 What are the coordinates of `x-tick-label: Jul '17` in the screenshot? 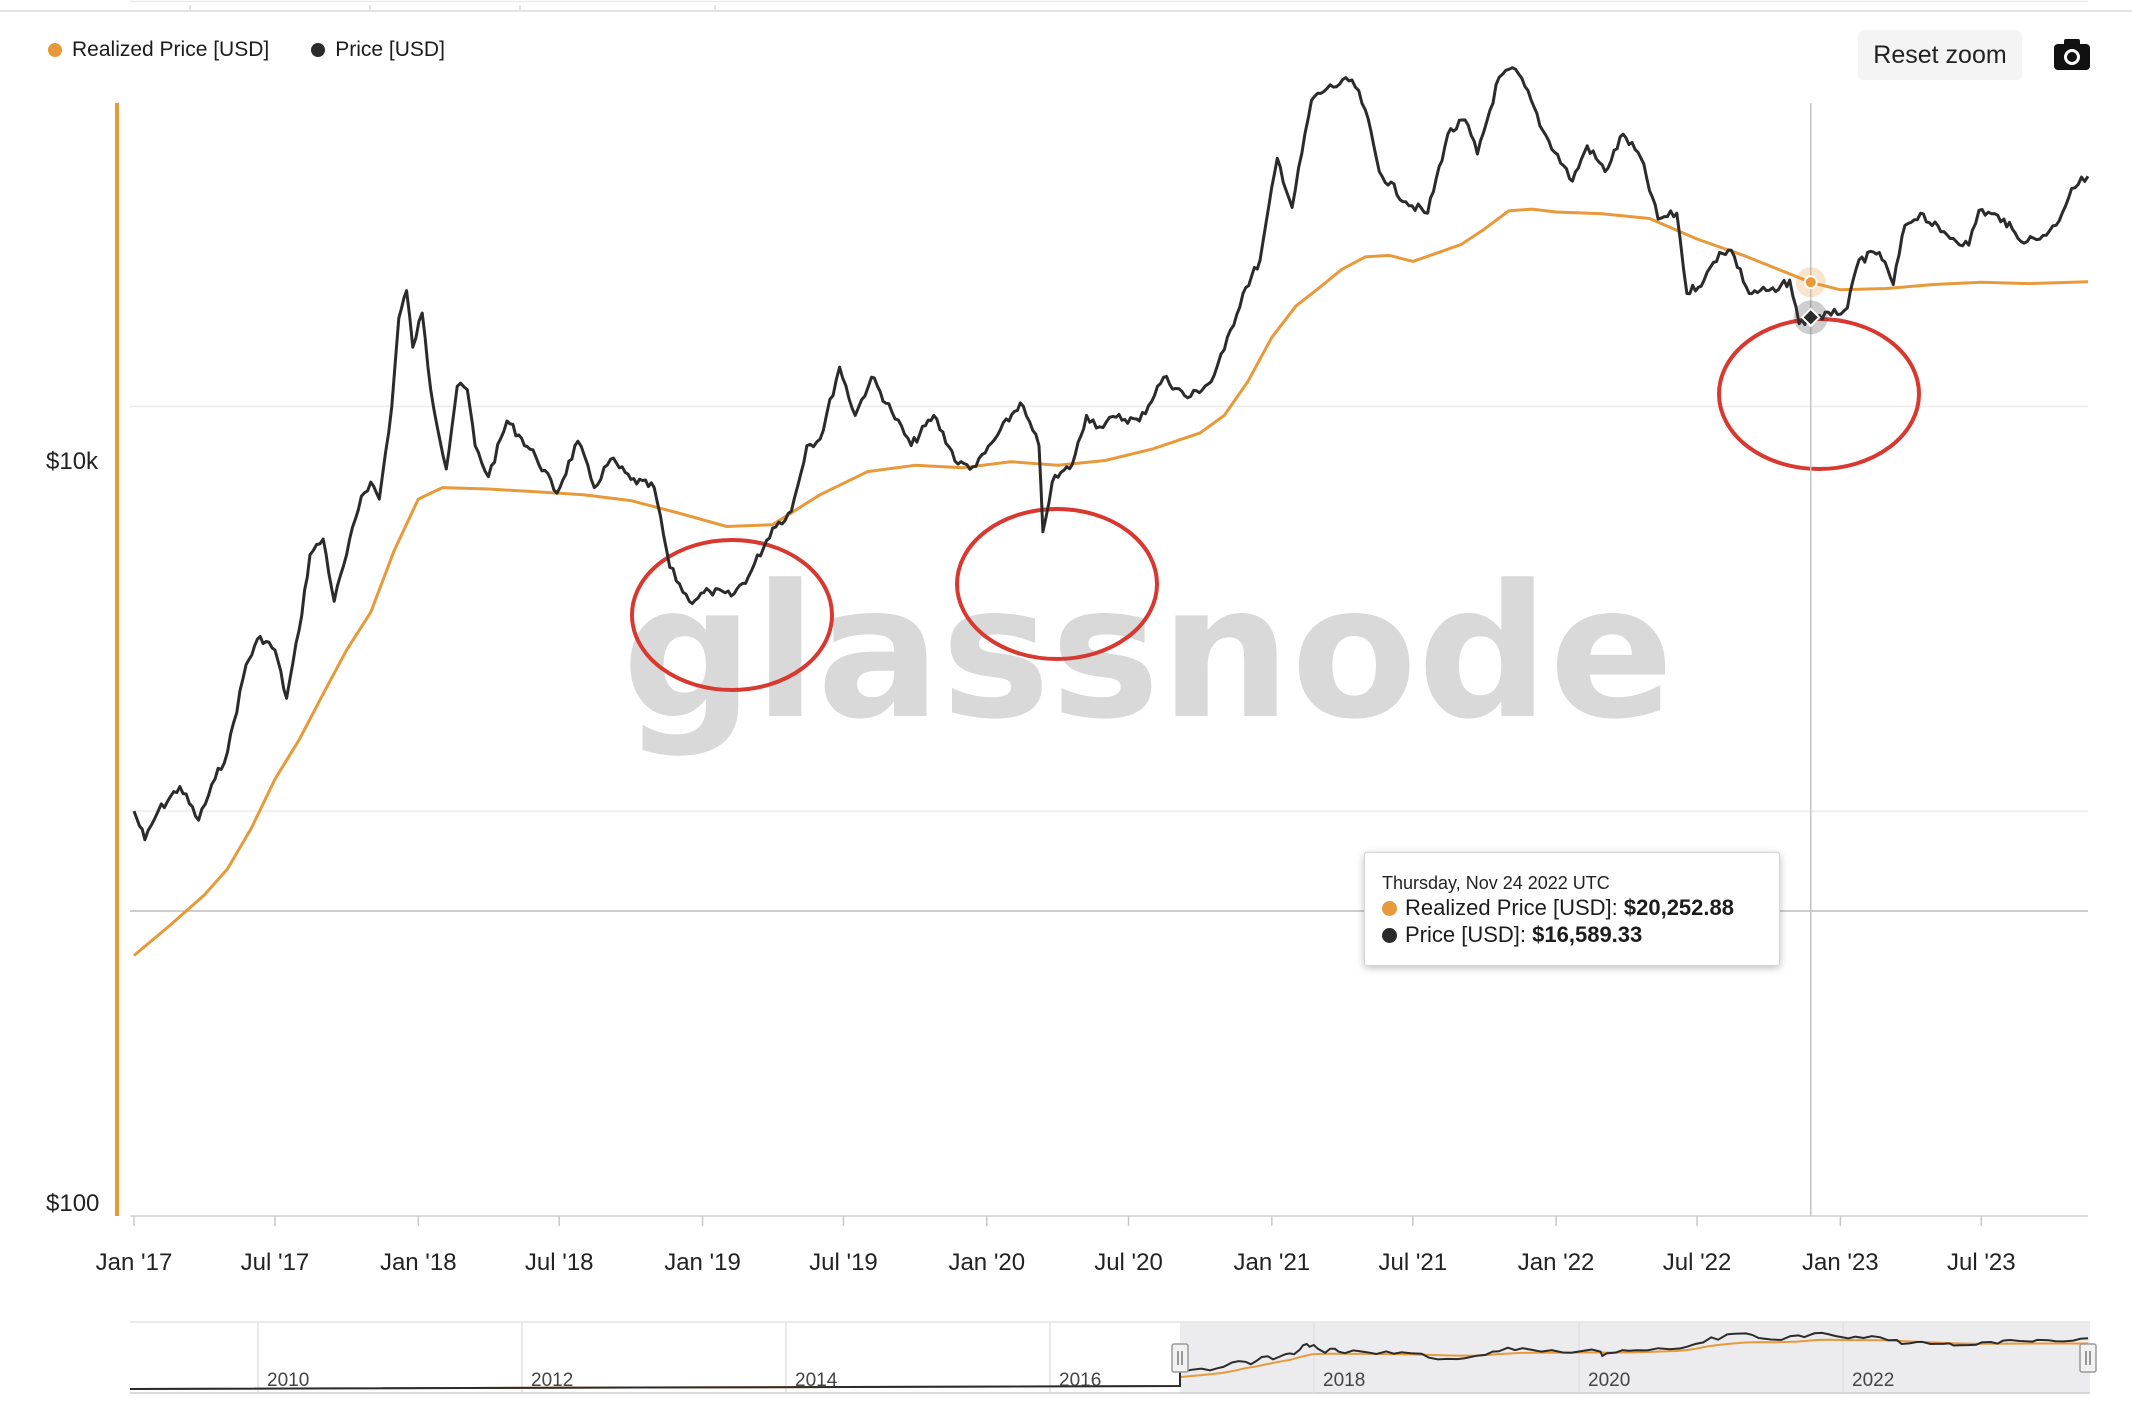 It's located at (275, 1262).